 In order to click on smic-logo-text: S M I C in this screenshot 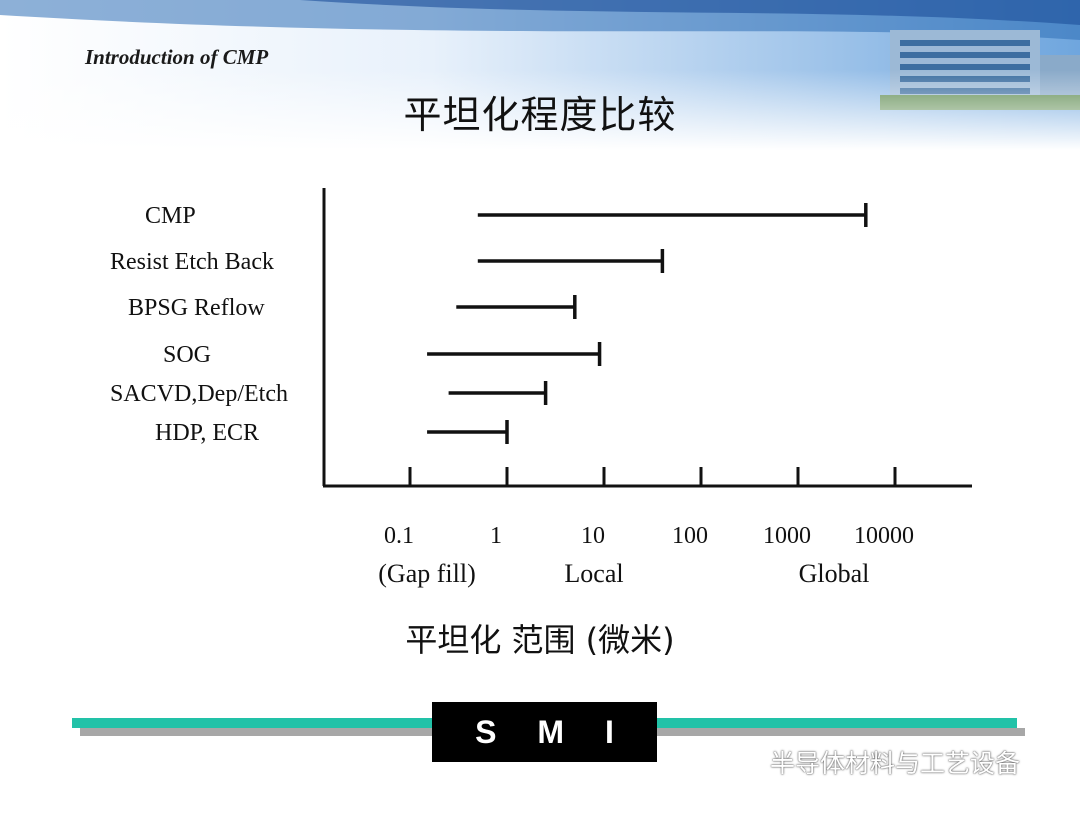, I will do `click(552, 762)`.